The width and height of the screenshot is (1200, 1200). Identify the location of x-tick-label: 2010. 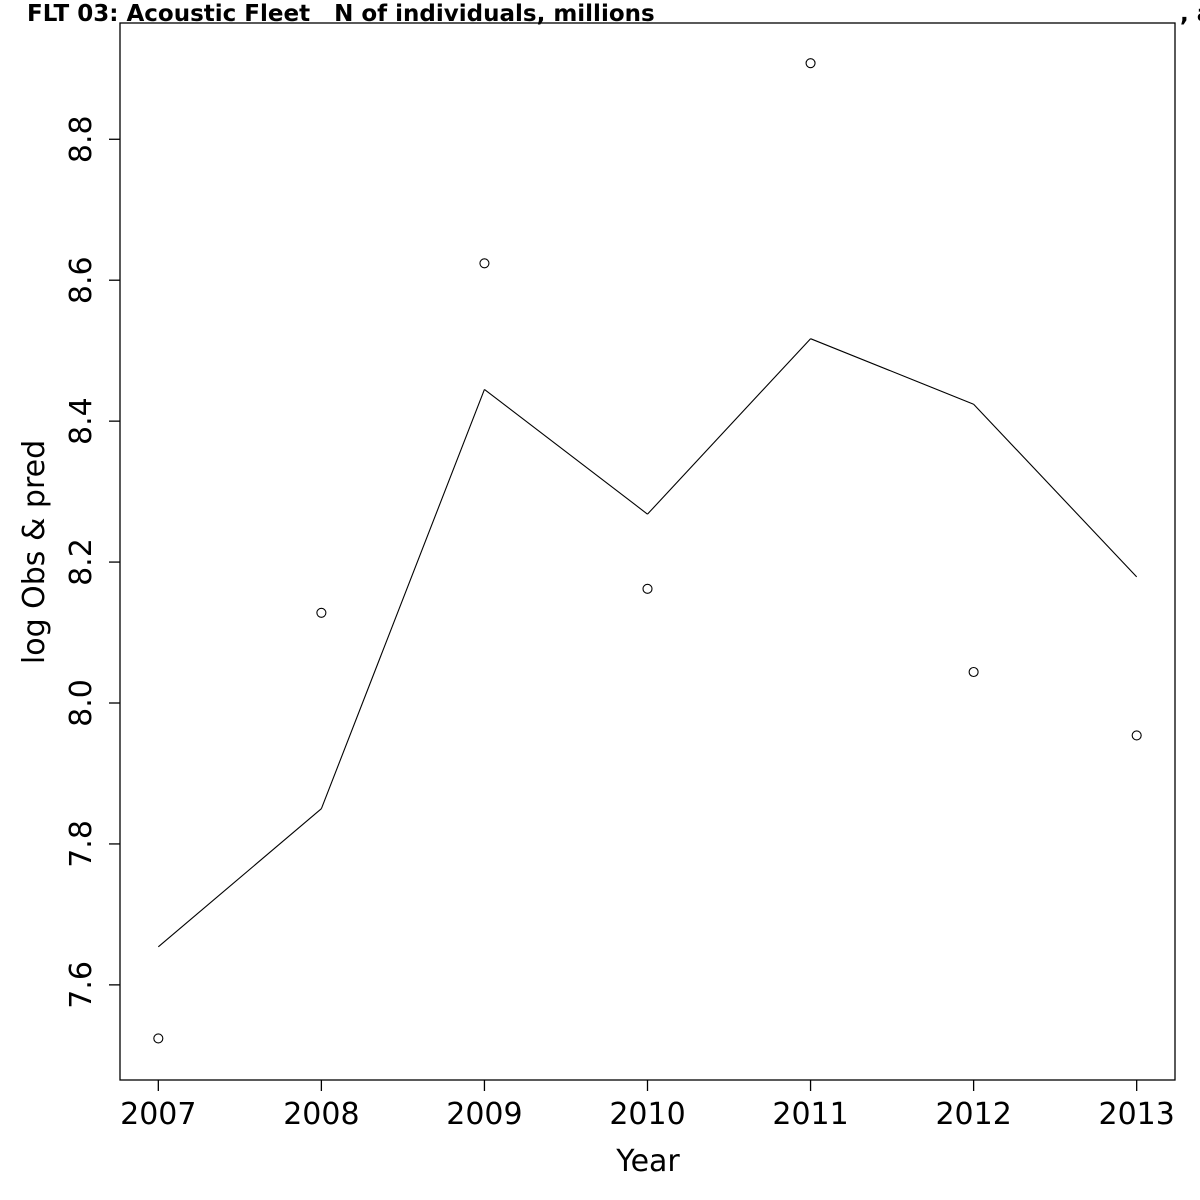
(647, 1114).